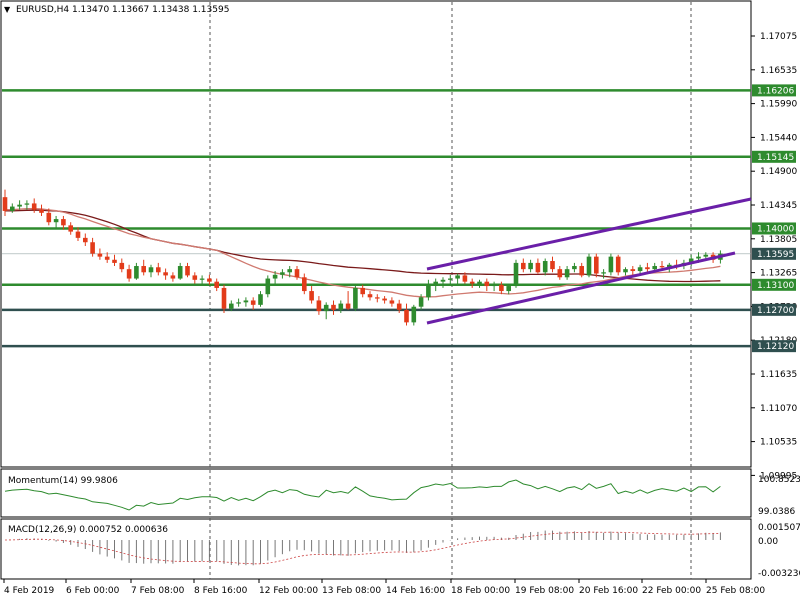 The width and height of the screenshot is (800, 604). I want to click on price-tick-label: 1.13265, so click(778, 274).